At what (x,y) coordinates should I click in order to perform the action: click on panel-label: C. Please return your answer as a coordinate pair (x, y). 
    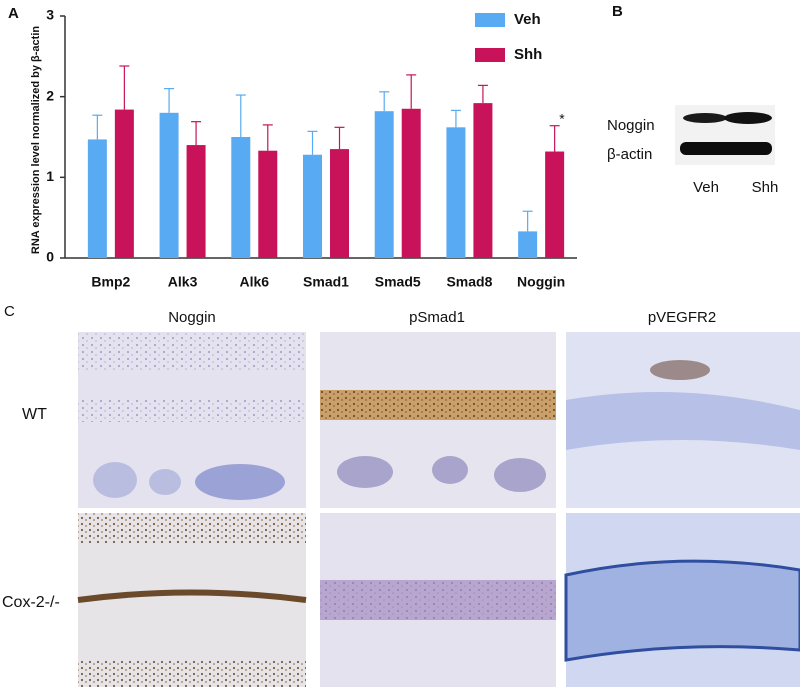
    Looking at the image, I should click on (9, 311).